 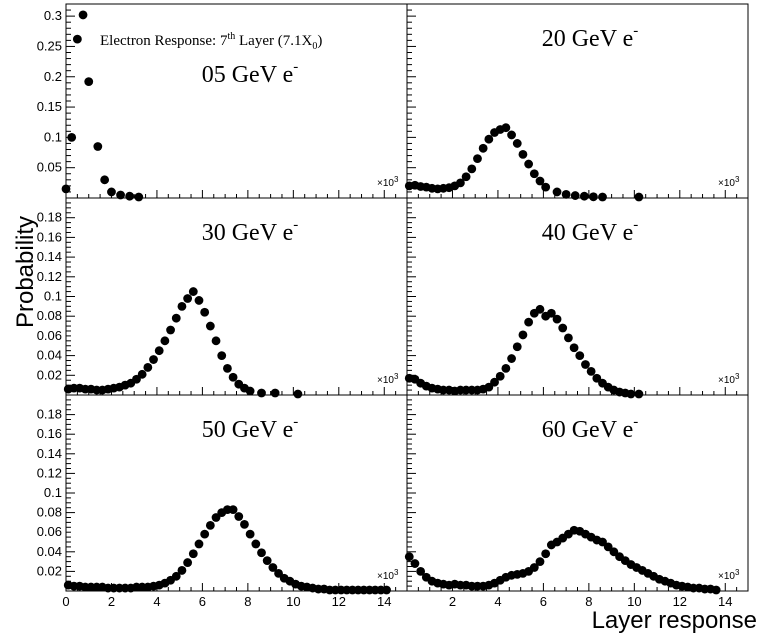 I want to click on y-tick-label: 0.06, so click(x=49, y=335).